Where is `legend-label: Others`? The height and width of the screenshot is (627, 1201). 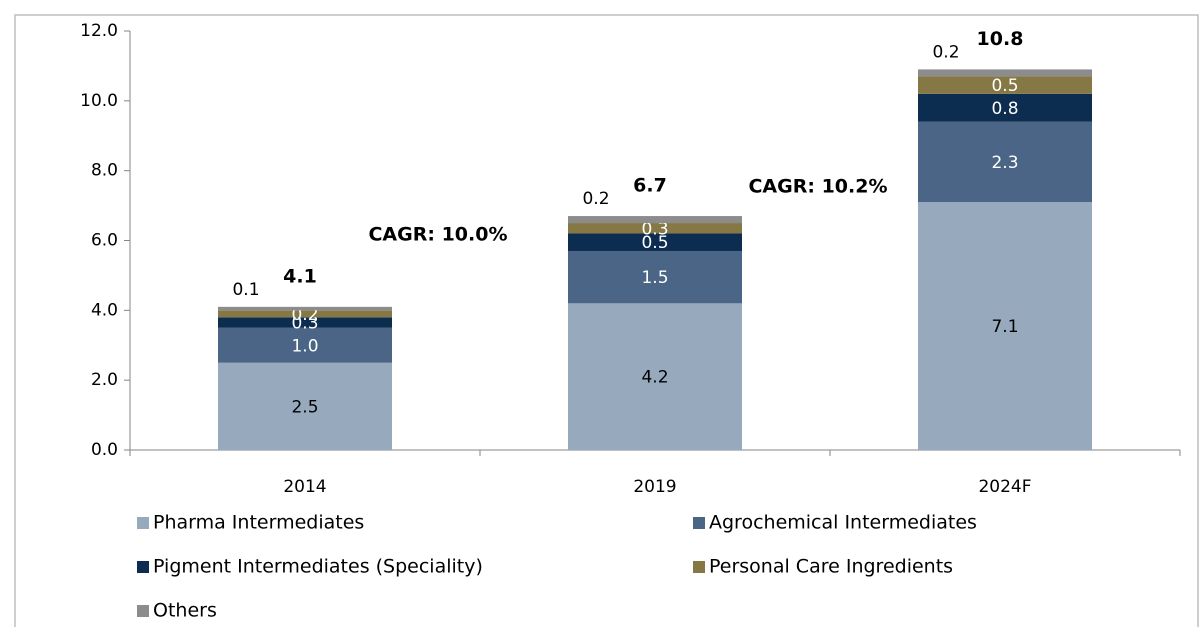
legend-label: Others is located at coordinates (185, 611).